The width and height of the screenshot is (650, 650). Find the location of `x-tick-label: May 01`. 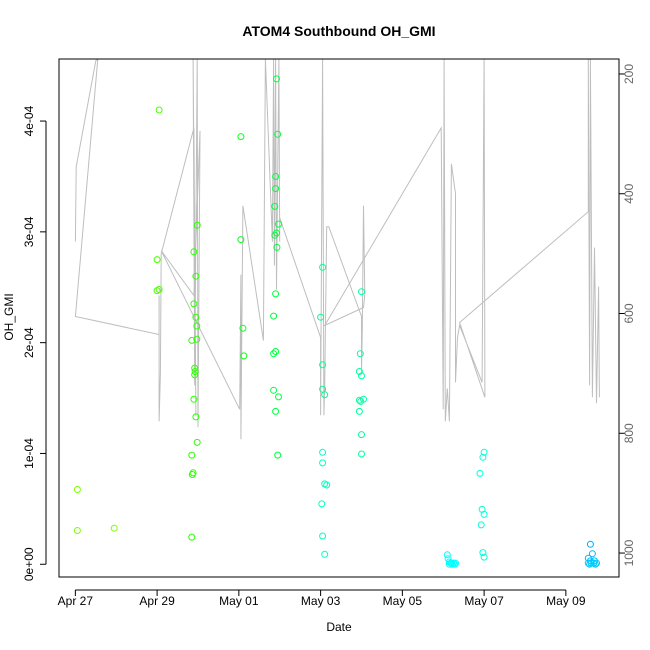

x-tick-label: May 01 is located at coordinates (239, 601).